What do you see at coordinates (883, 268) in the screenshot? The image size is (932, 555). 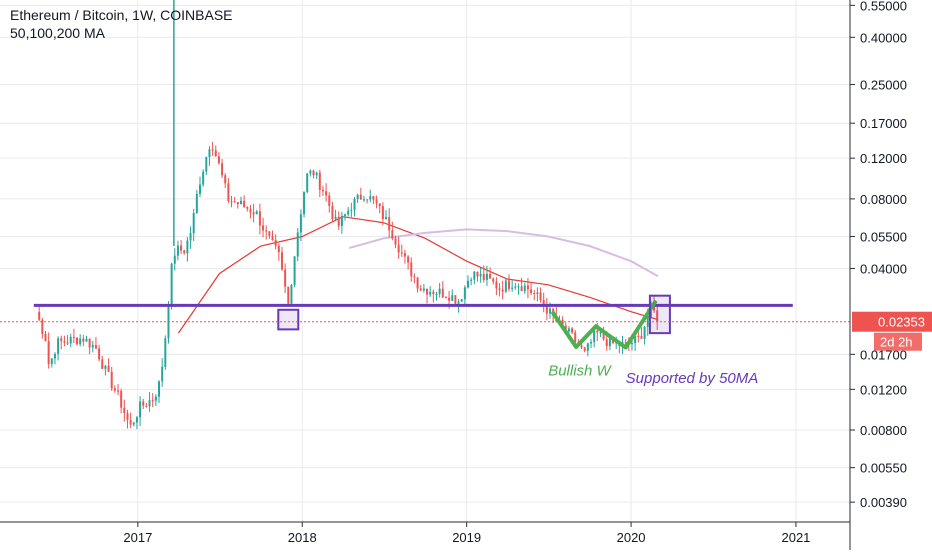 I see `y-tick-label: 0.04000` at bounding box center [883, 268].